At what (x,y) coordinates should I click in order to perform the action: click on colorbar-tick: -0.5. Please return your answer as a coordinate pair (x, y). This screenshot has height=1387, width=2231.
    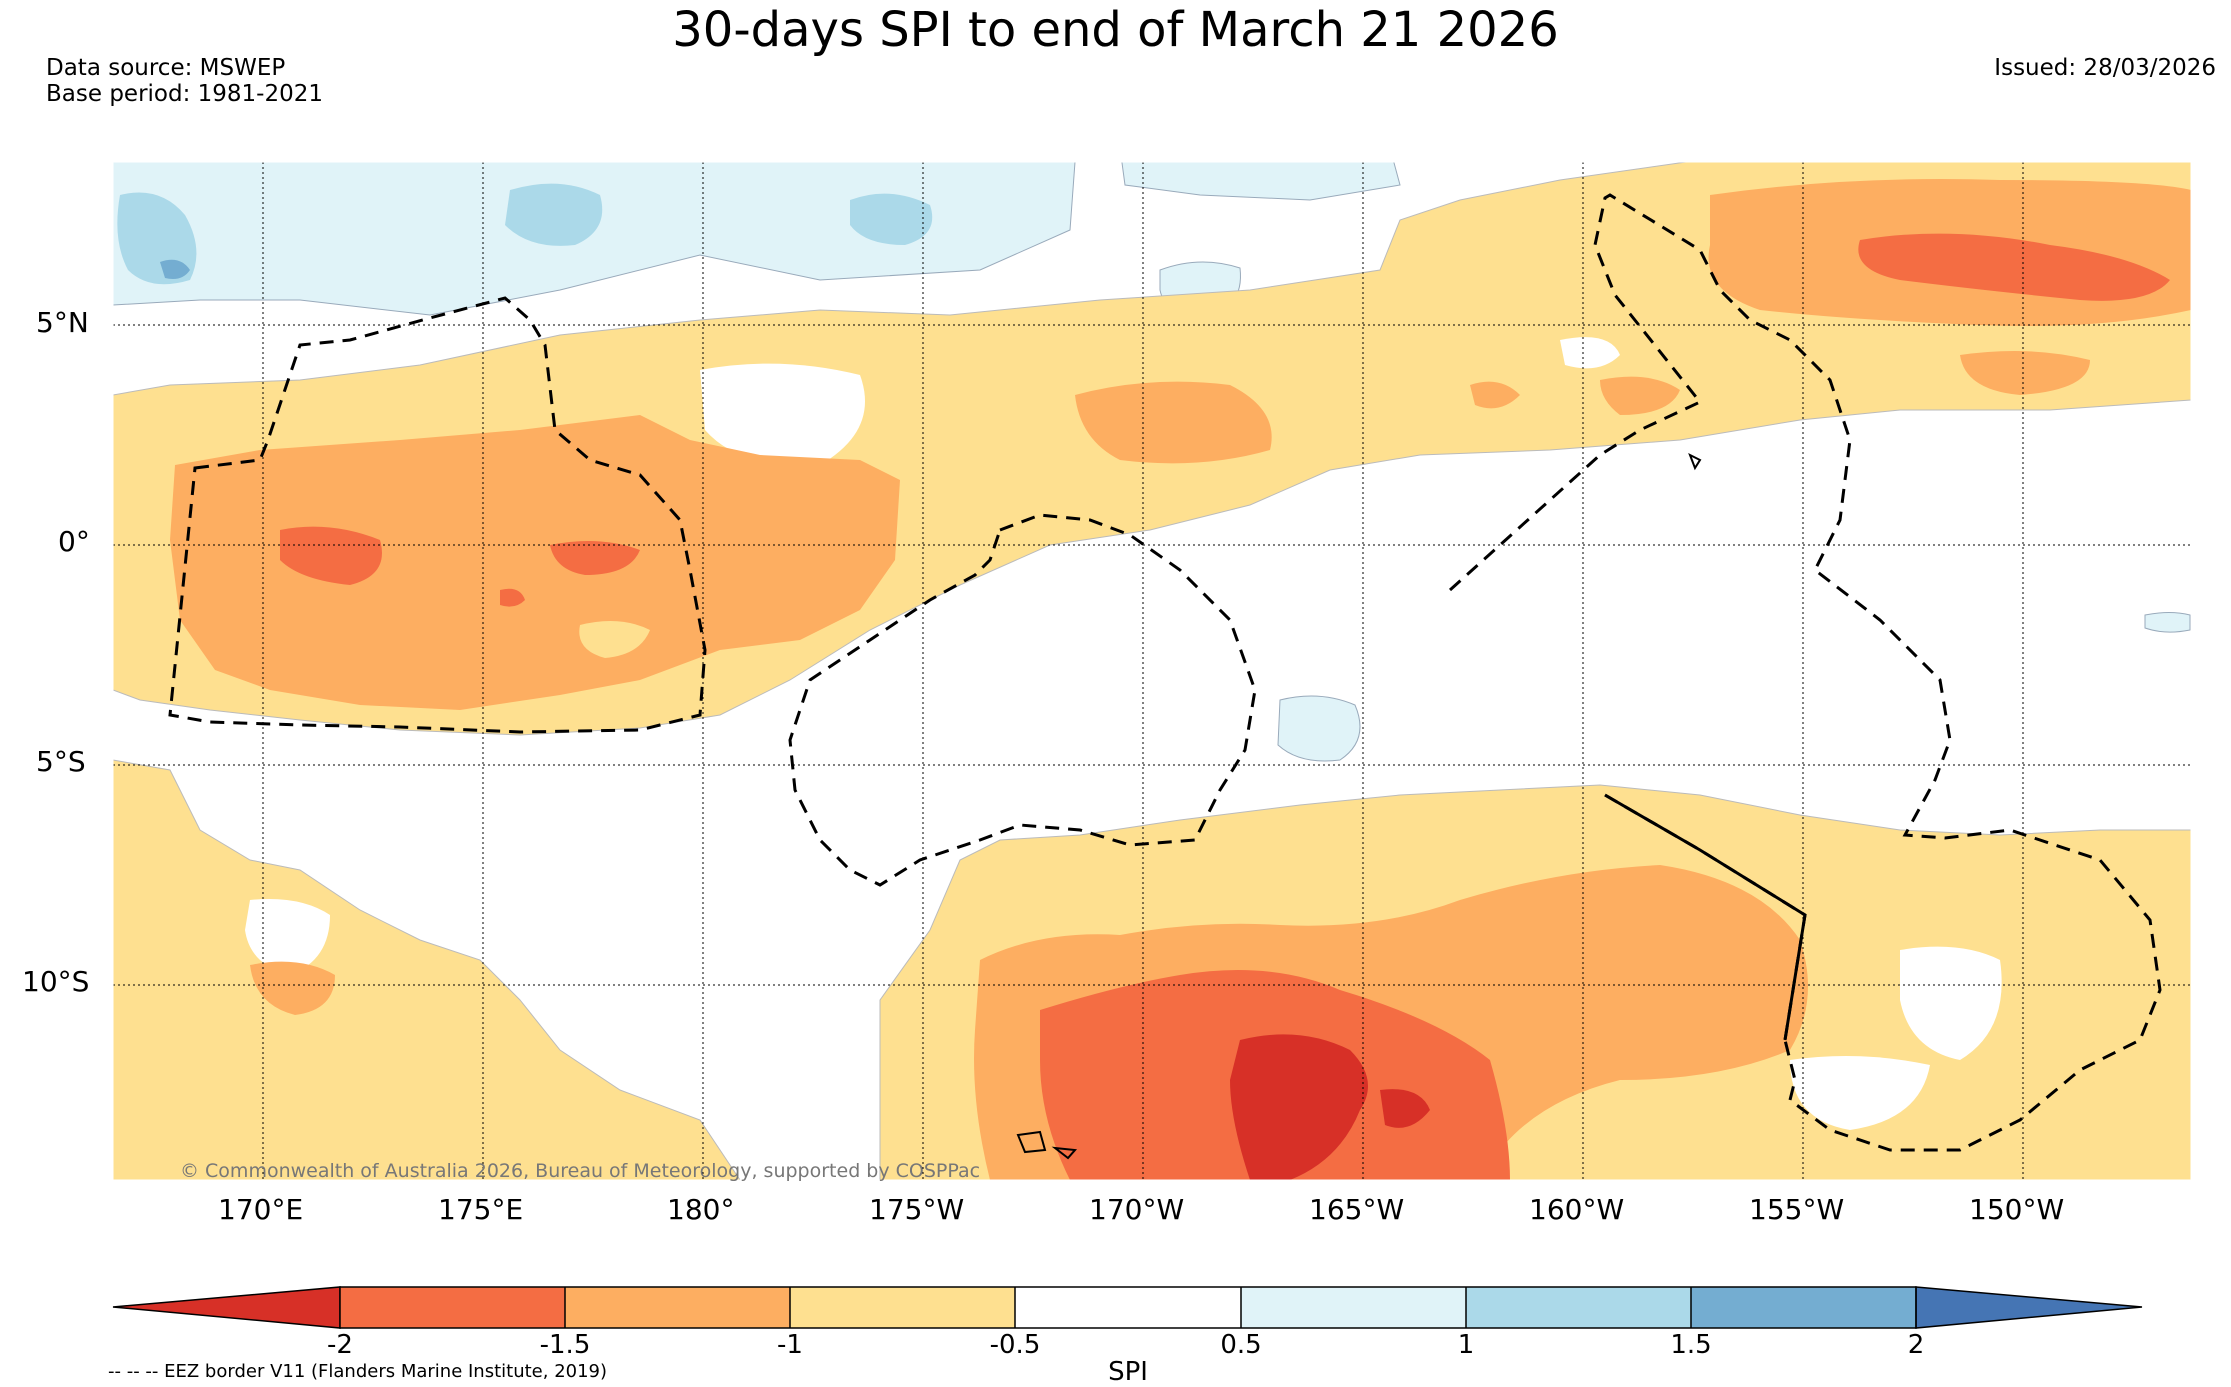
    Looking at the image, I should click on (1015, 1345).